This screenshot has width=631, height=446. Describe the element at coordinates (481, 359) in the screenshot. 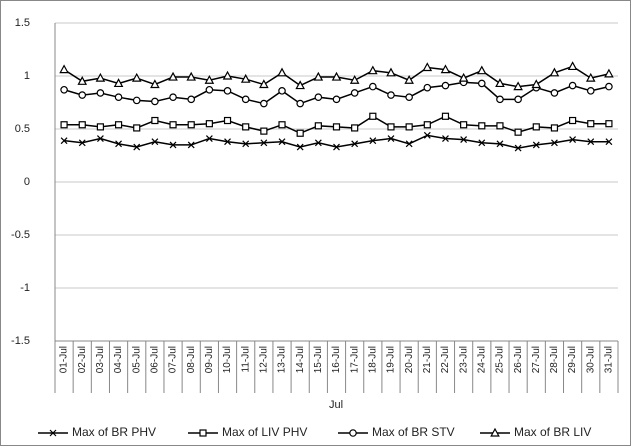

I see `x-tick-label: 24-Jul` at that location.